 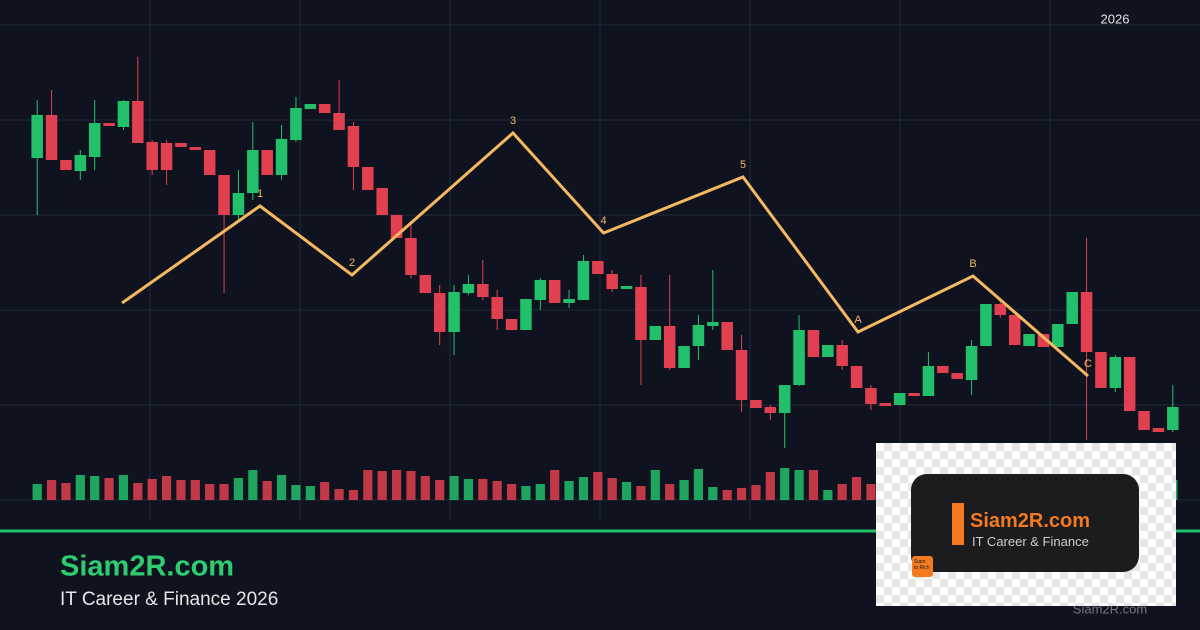 I want to click on badge-tagline: IT Career & Finance, so click(x=1030, y=541).